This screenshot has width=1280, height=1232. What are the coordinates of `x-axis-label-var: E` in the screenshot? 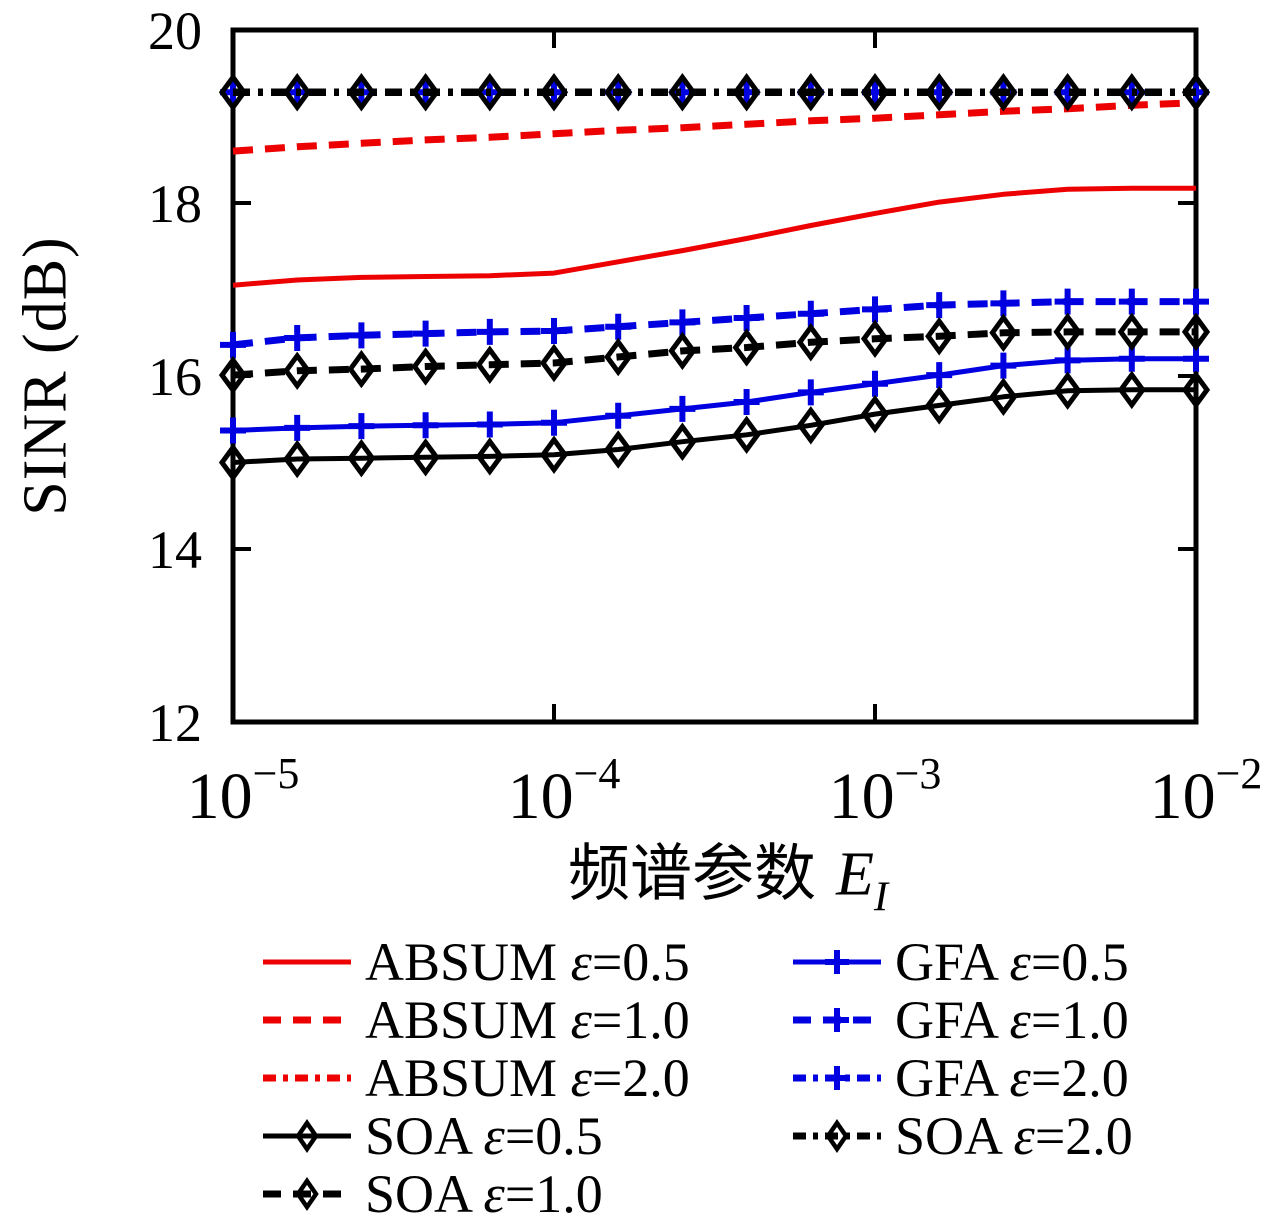 It's located at (855, 874).